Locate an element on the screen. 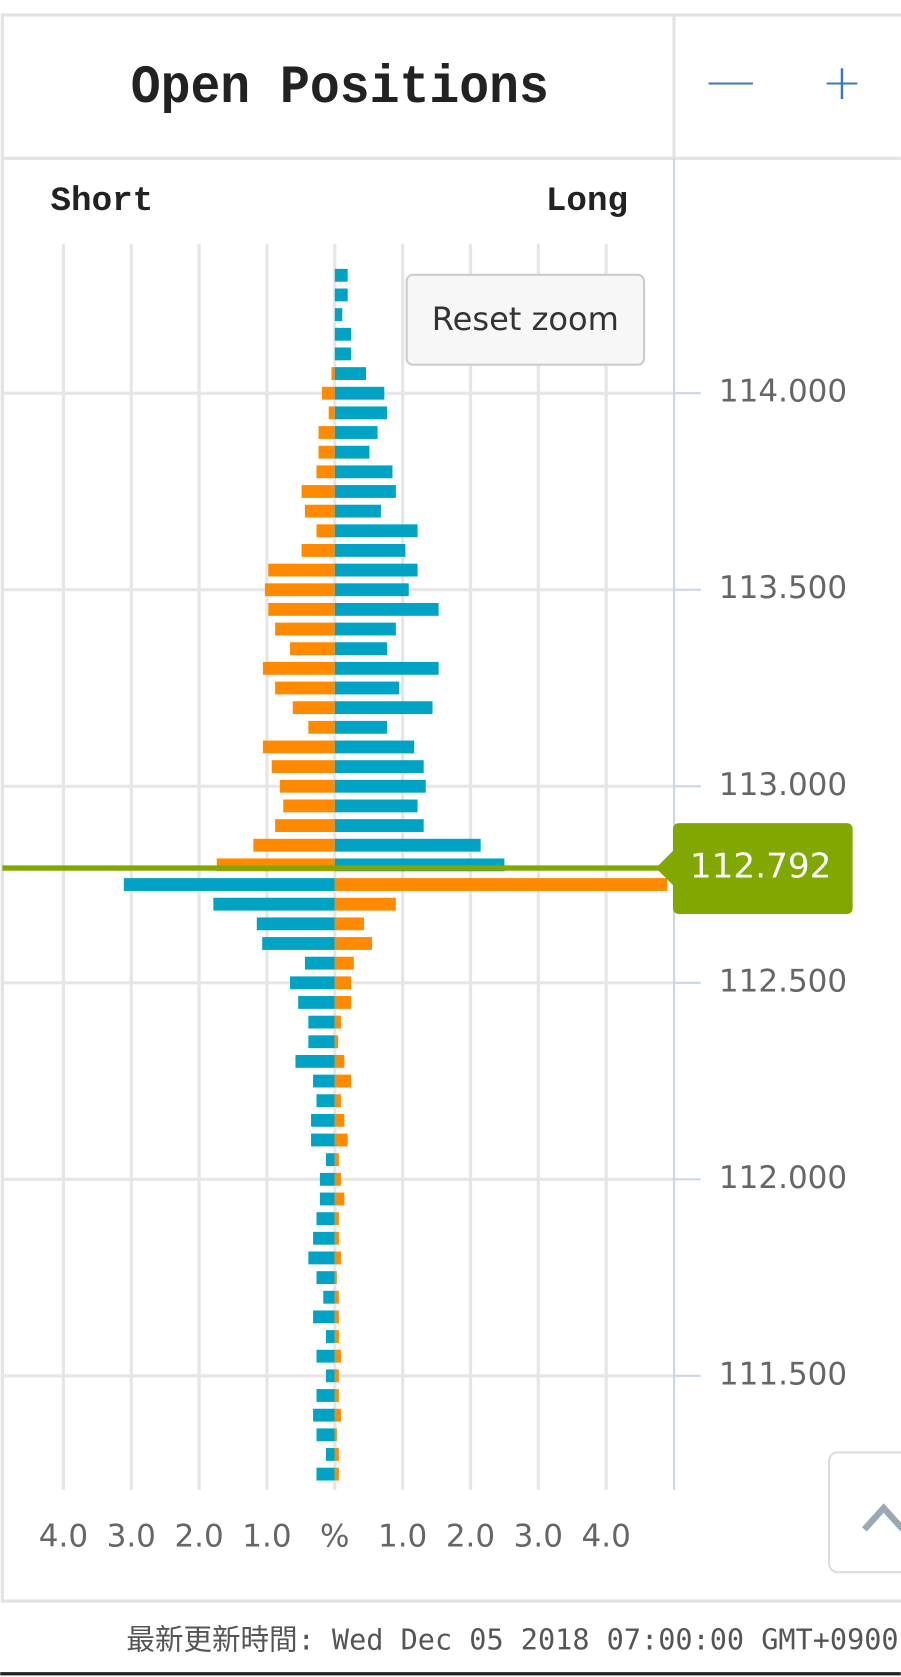  current-price-tag is located at coordinates (754, 869).